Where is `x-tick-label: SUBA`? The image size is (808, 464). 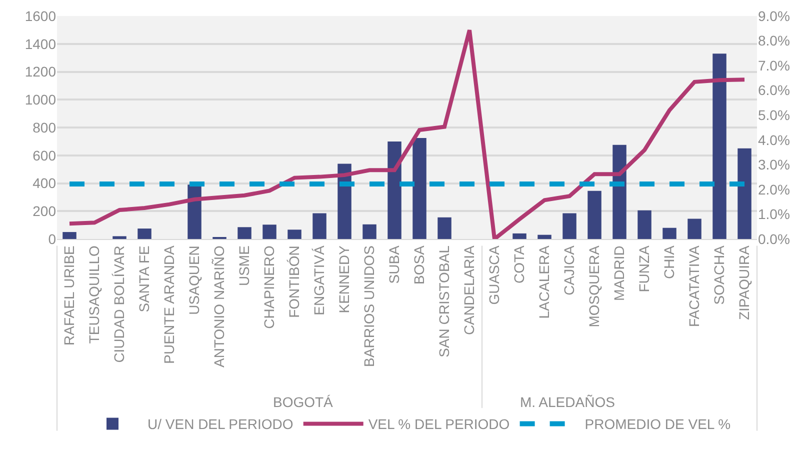 x-tick-label: SUBA is located at coordinates (394, 264).